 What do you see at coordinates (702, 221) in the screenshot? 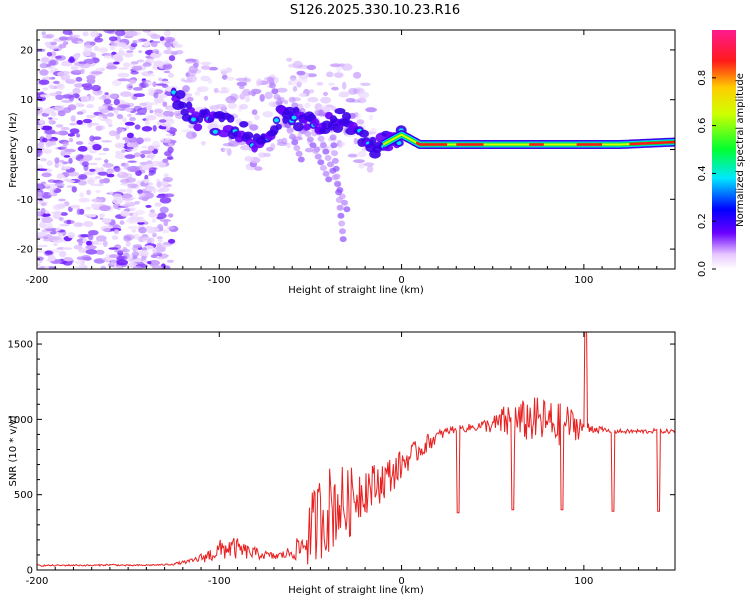
I see `colorbar-tick-label: 0.2` at bounding box center [702, 221].